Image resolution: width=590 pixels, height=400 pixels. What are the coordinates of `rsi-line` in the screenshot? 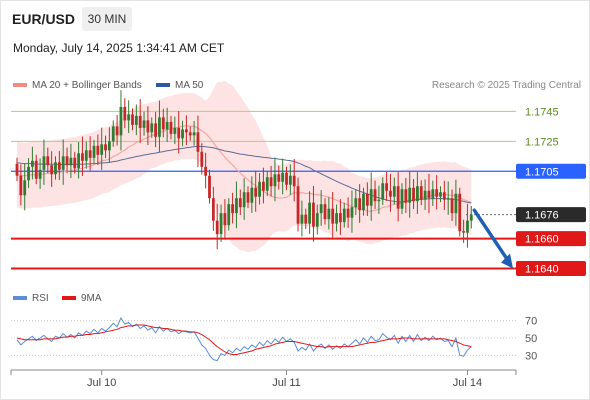 It's located at (244, 339).